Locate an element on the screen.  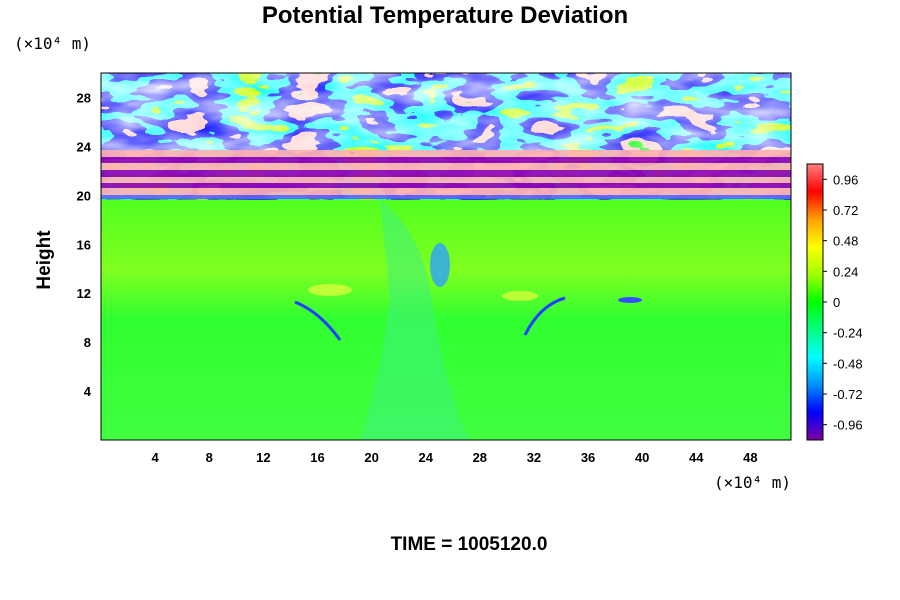
x-tick-label: 16 is located at coordinates (317, 457).